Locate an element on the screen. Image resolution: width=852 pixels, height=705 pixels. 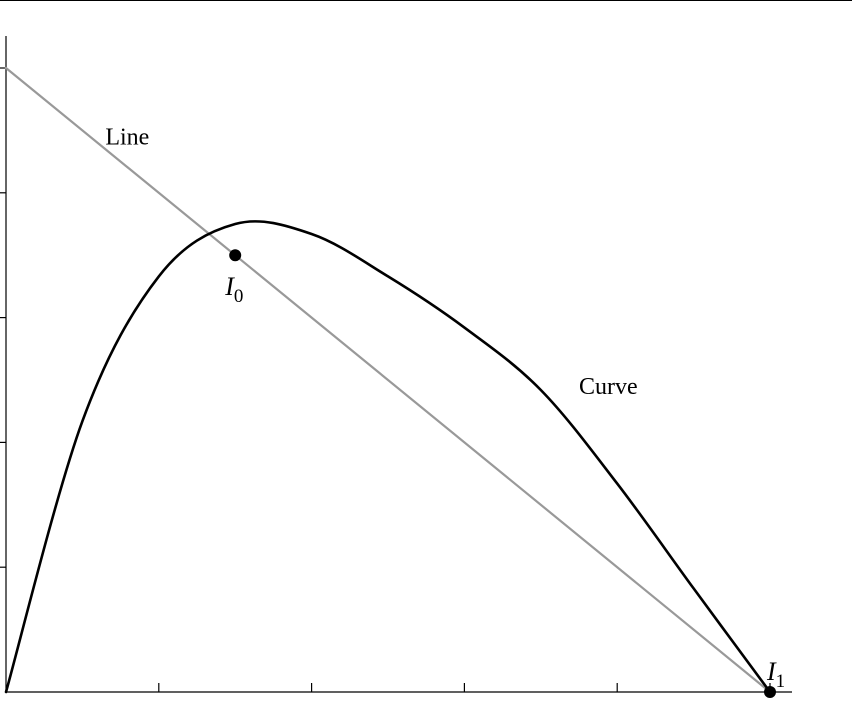
point-label-i1: I1 is located at coordinates (775, 674).